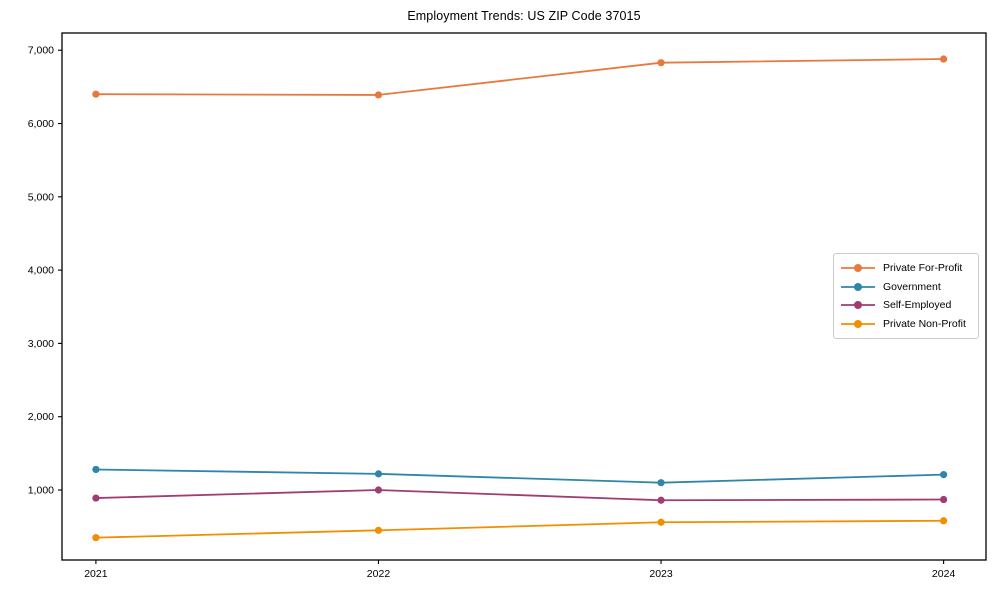  I want to click on chart-title: Employment Trends: US ZIP Code 37015, so click(524, 16).